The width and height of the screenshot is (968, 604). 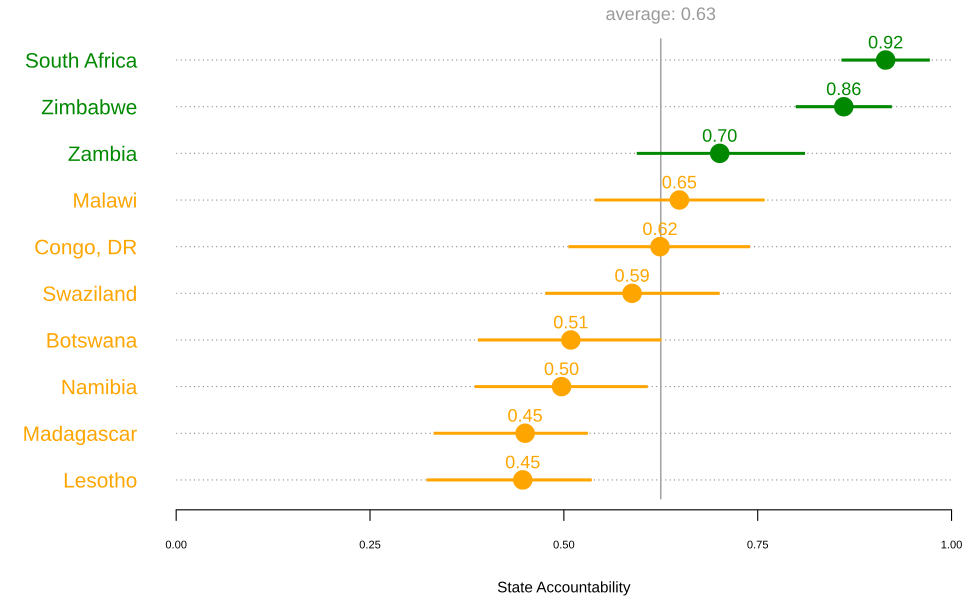 What do you see at coordinates (93, 340) in the screenshot?
I see `y-tick-label: Botswana` at bounding box center [93, 340].